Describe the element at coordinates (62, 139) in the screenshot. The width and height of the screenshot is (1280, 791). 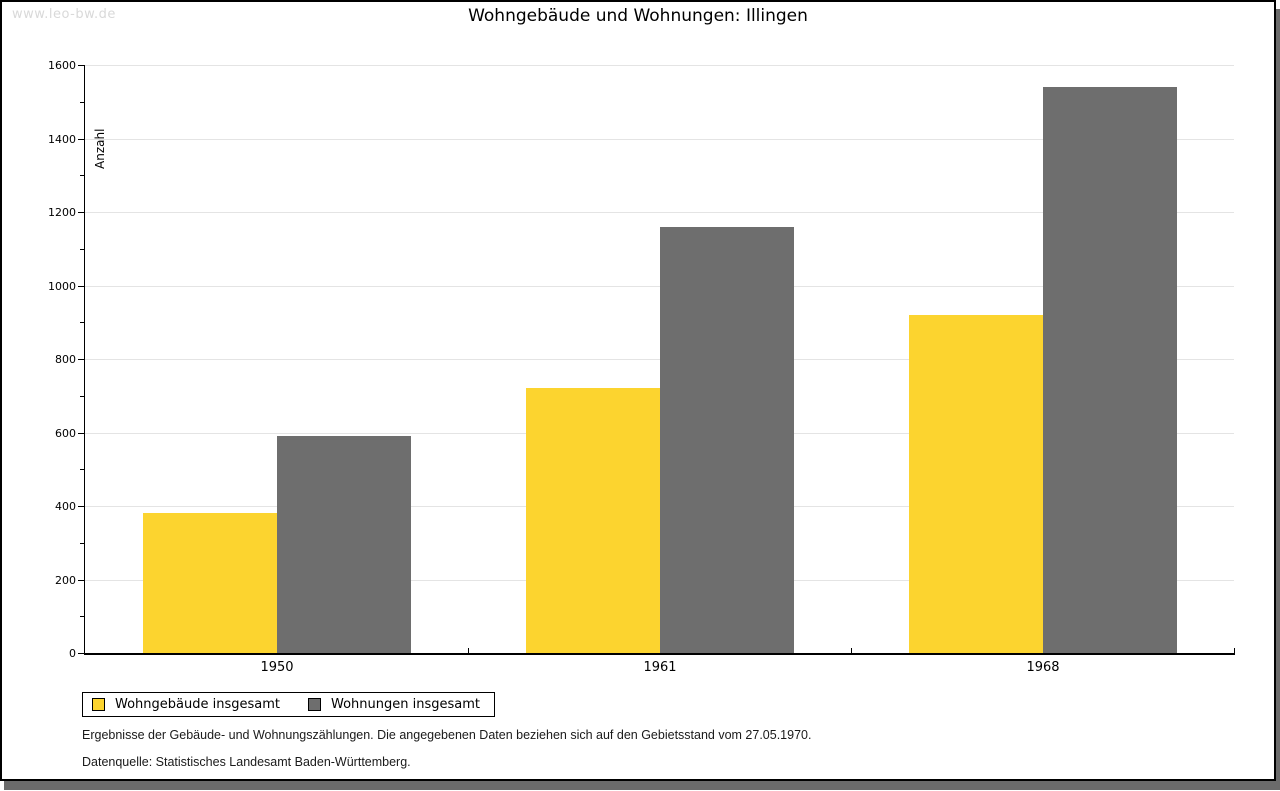
I see `y-tick-label-1400: 1400` at that location.